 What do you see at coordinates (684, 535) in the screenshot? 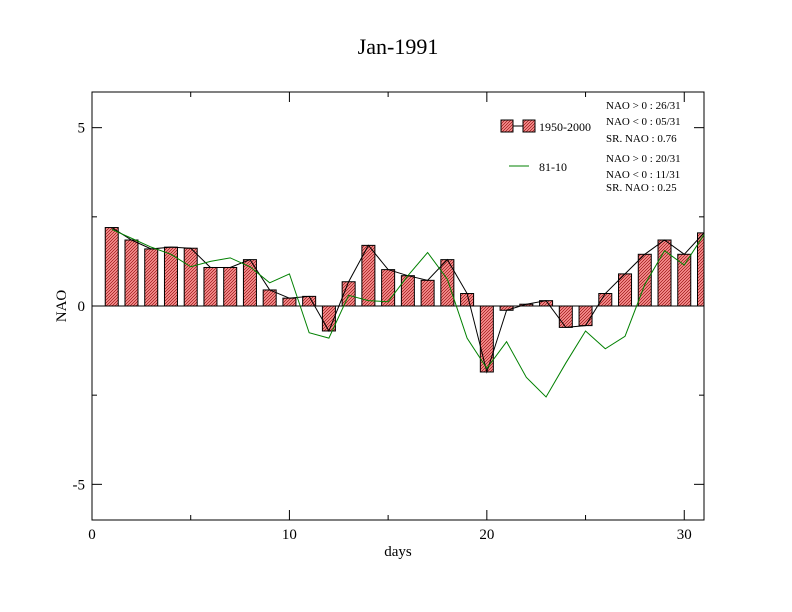
I see `x-tick-label-30: 30` at bounding box center [684, 535].